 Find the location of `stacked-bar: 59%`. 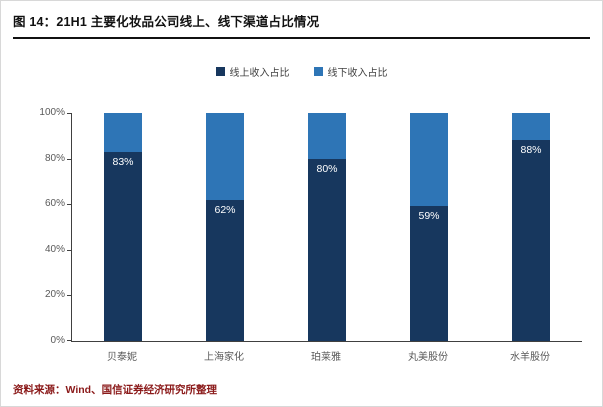

stacked-bar: 59% is located at coordinates (429, 227).